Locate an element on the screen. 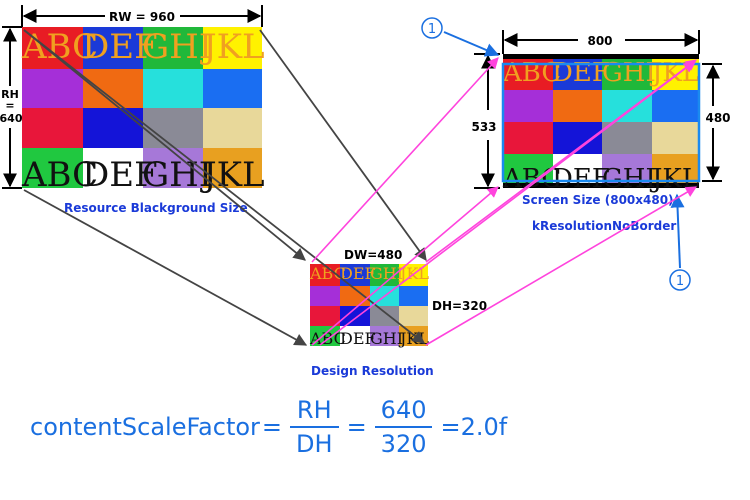 The image size is (750, 500). screen-image: ABC DEF GHI JKL ABC DEF GHI JKL is located at coordinates (601, 124).